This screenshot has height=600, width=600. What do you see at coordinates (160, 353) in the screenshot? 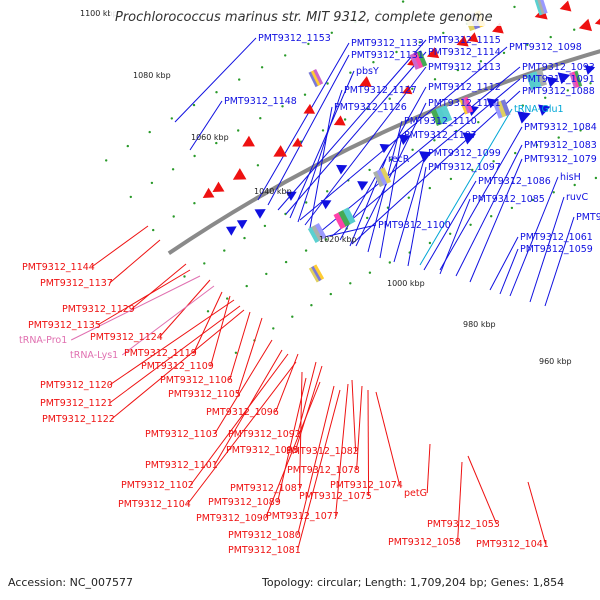
I see `gene-label: PMT9312_1119` at bounding box center [160, 353].